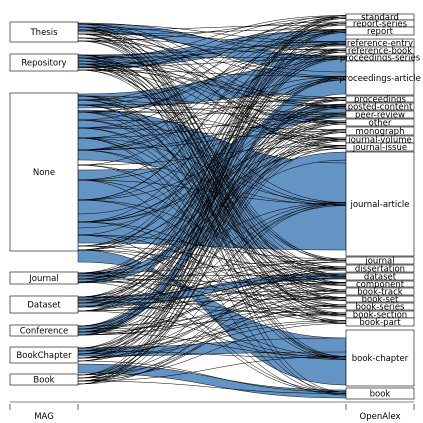 This screenshot has width=423, height=423. What do you see at coordinates (44, 278) in the screenshot?
I see `node-mag-journal` at bounding box center [44, 278].